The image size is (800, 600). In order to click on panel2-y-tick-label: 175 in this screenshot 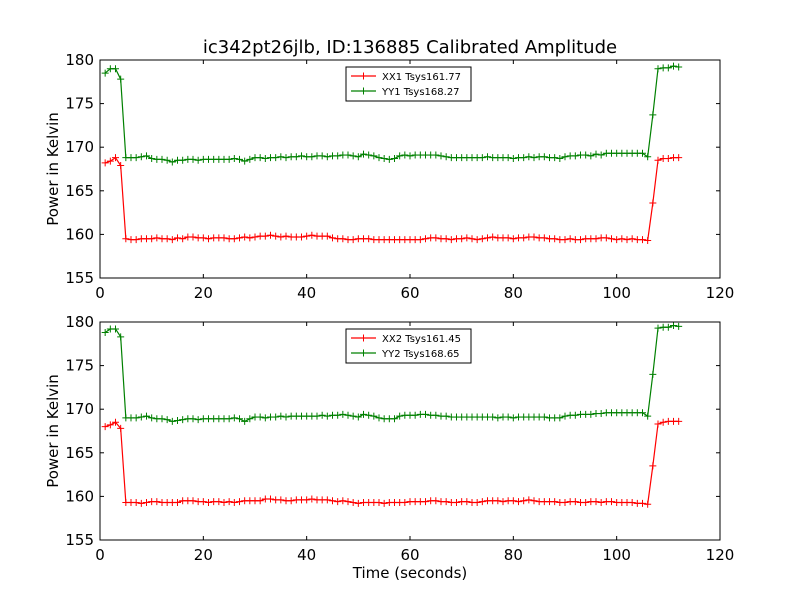, I will do `click(79, 366)`.